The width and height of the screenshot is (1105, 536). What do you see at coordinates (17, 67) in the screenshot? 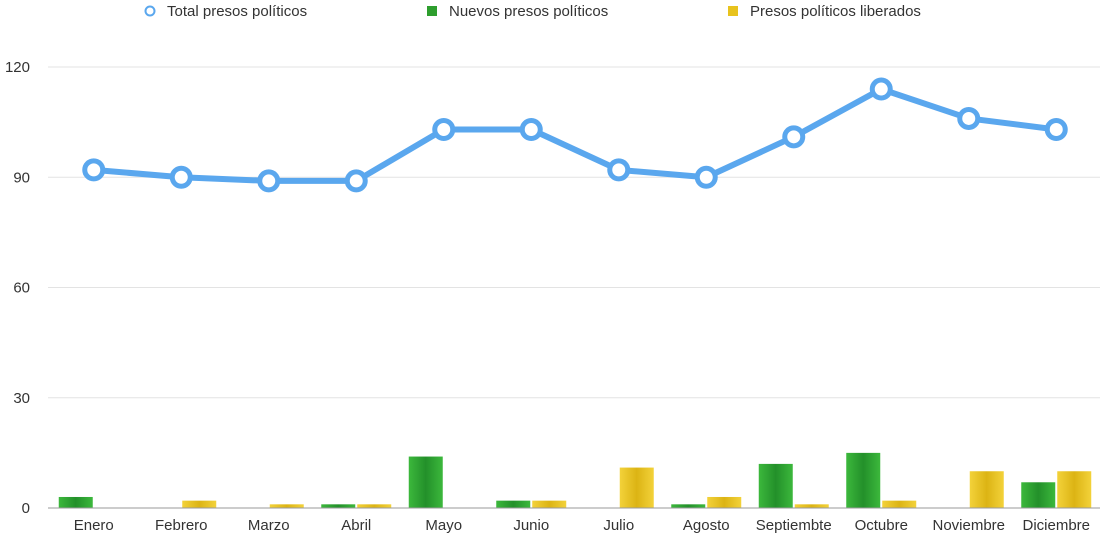
I see `y-tick-label: 120` at bounding box center [17, 67].